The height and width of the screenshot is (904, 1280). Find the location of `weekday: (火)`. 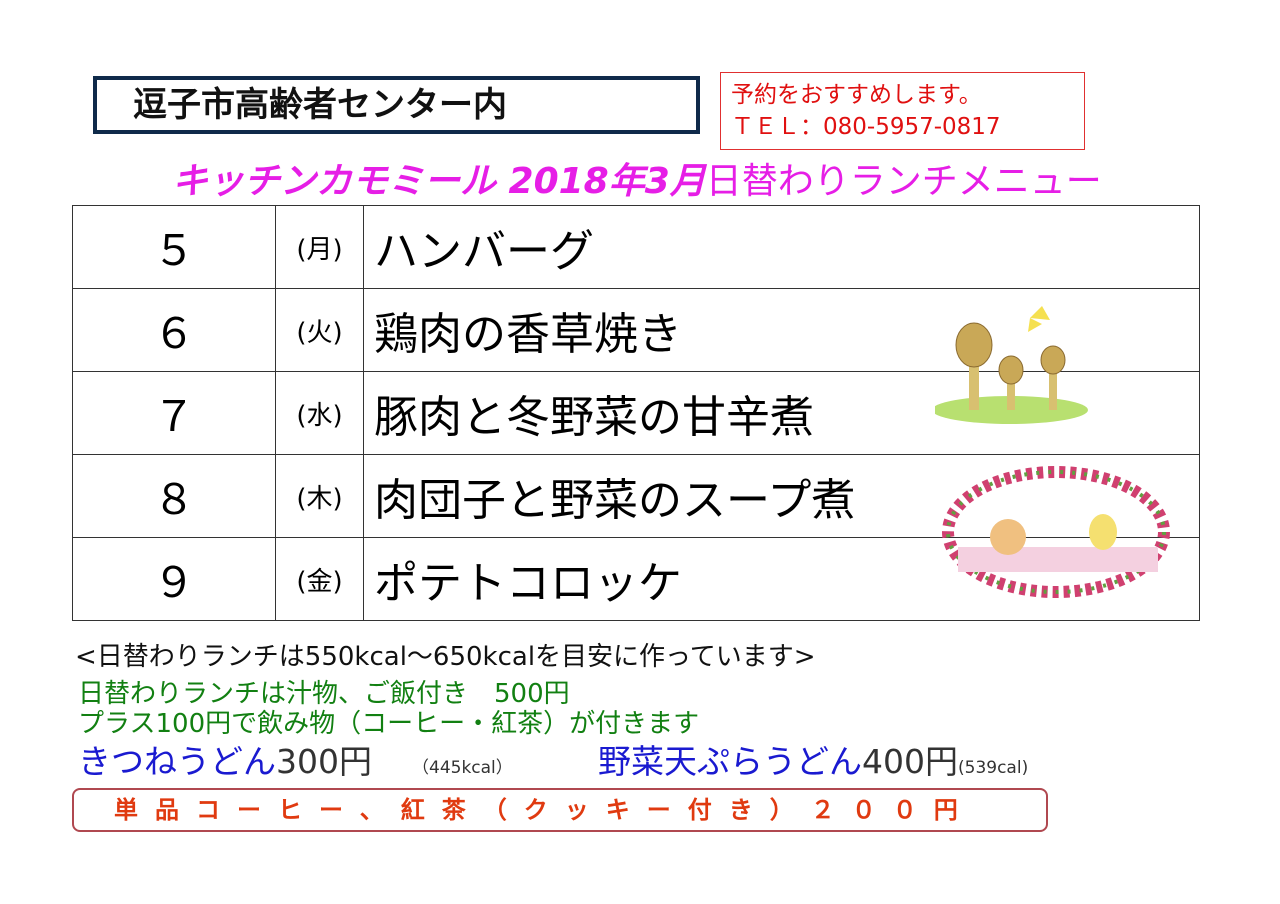

weekday: (火) is located at coordinates (319, 330).